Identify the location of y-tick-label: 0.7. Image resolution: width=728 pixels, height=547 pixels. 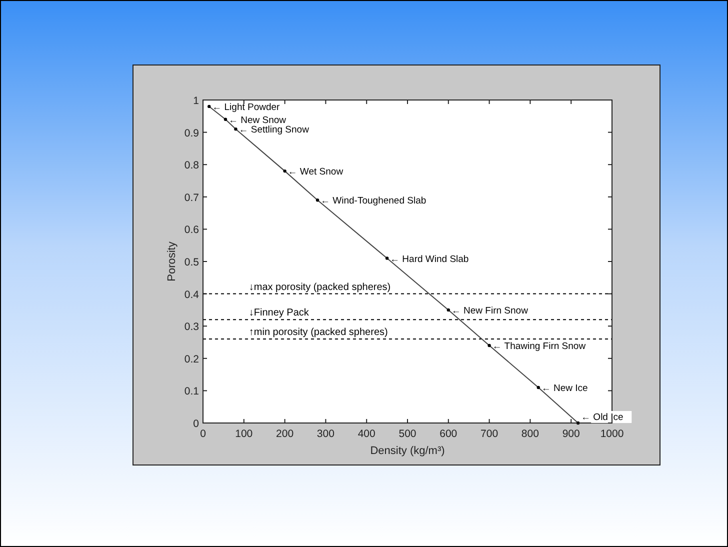
(192, 198).